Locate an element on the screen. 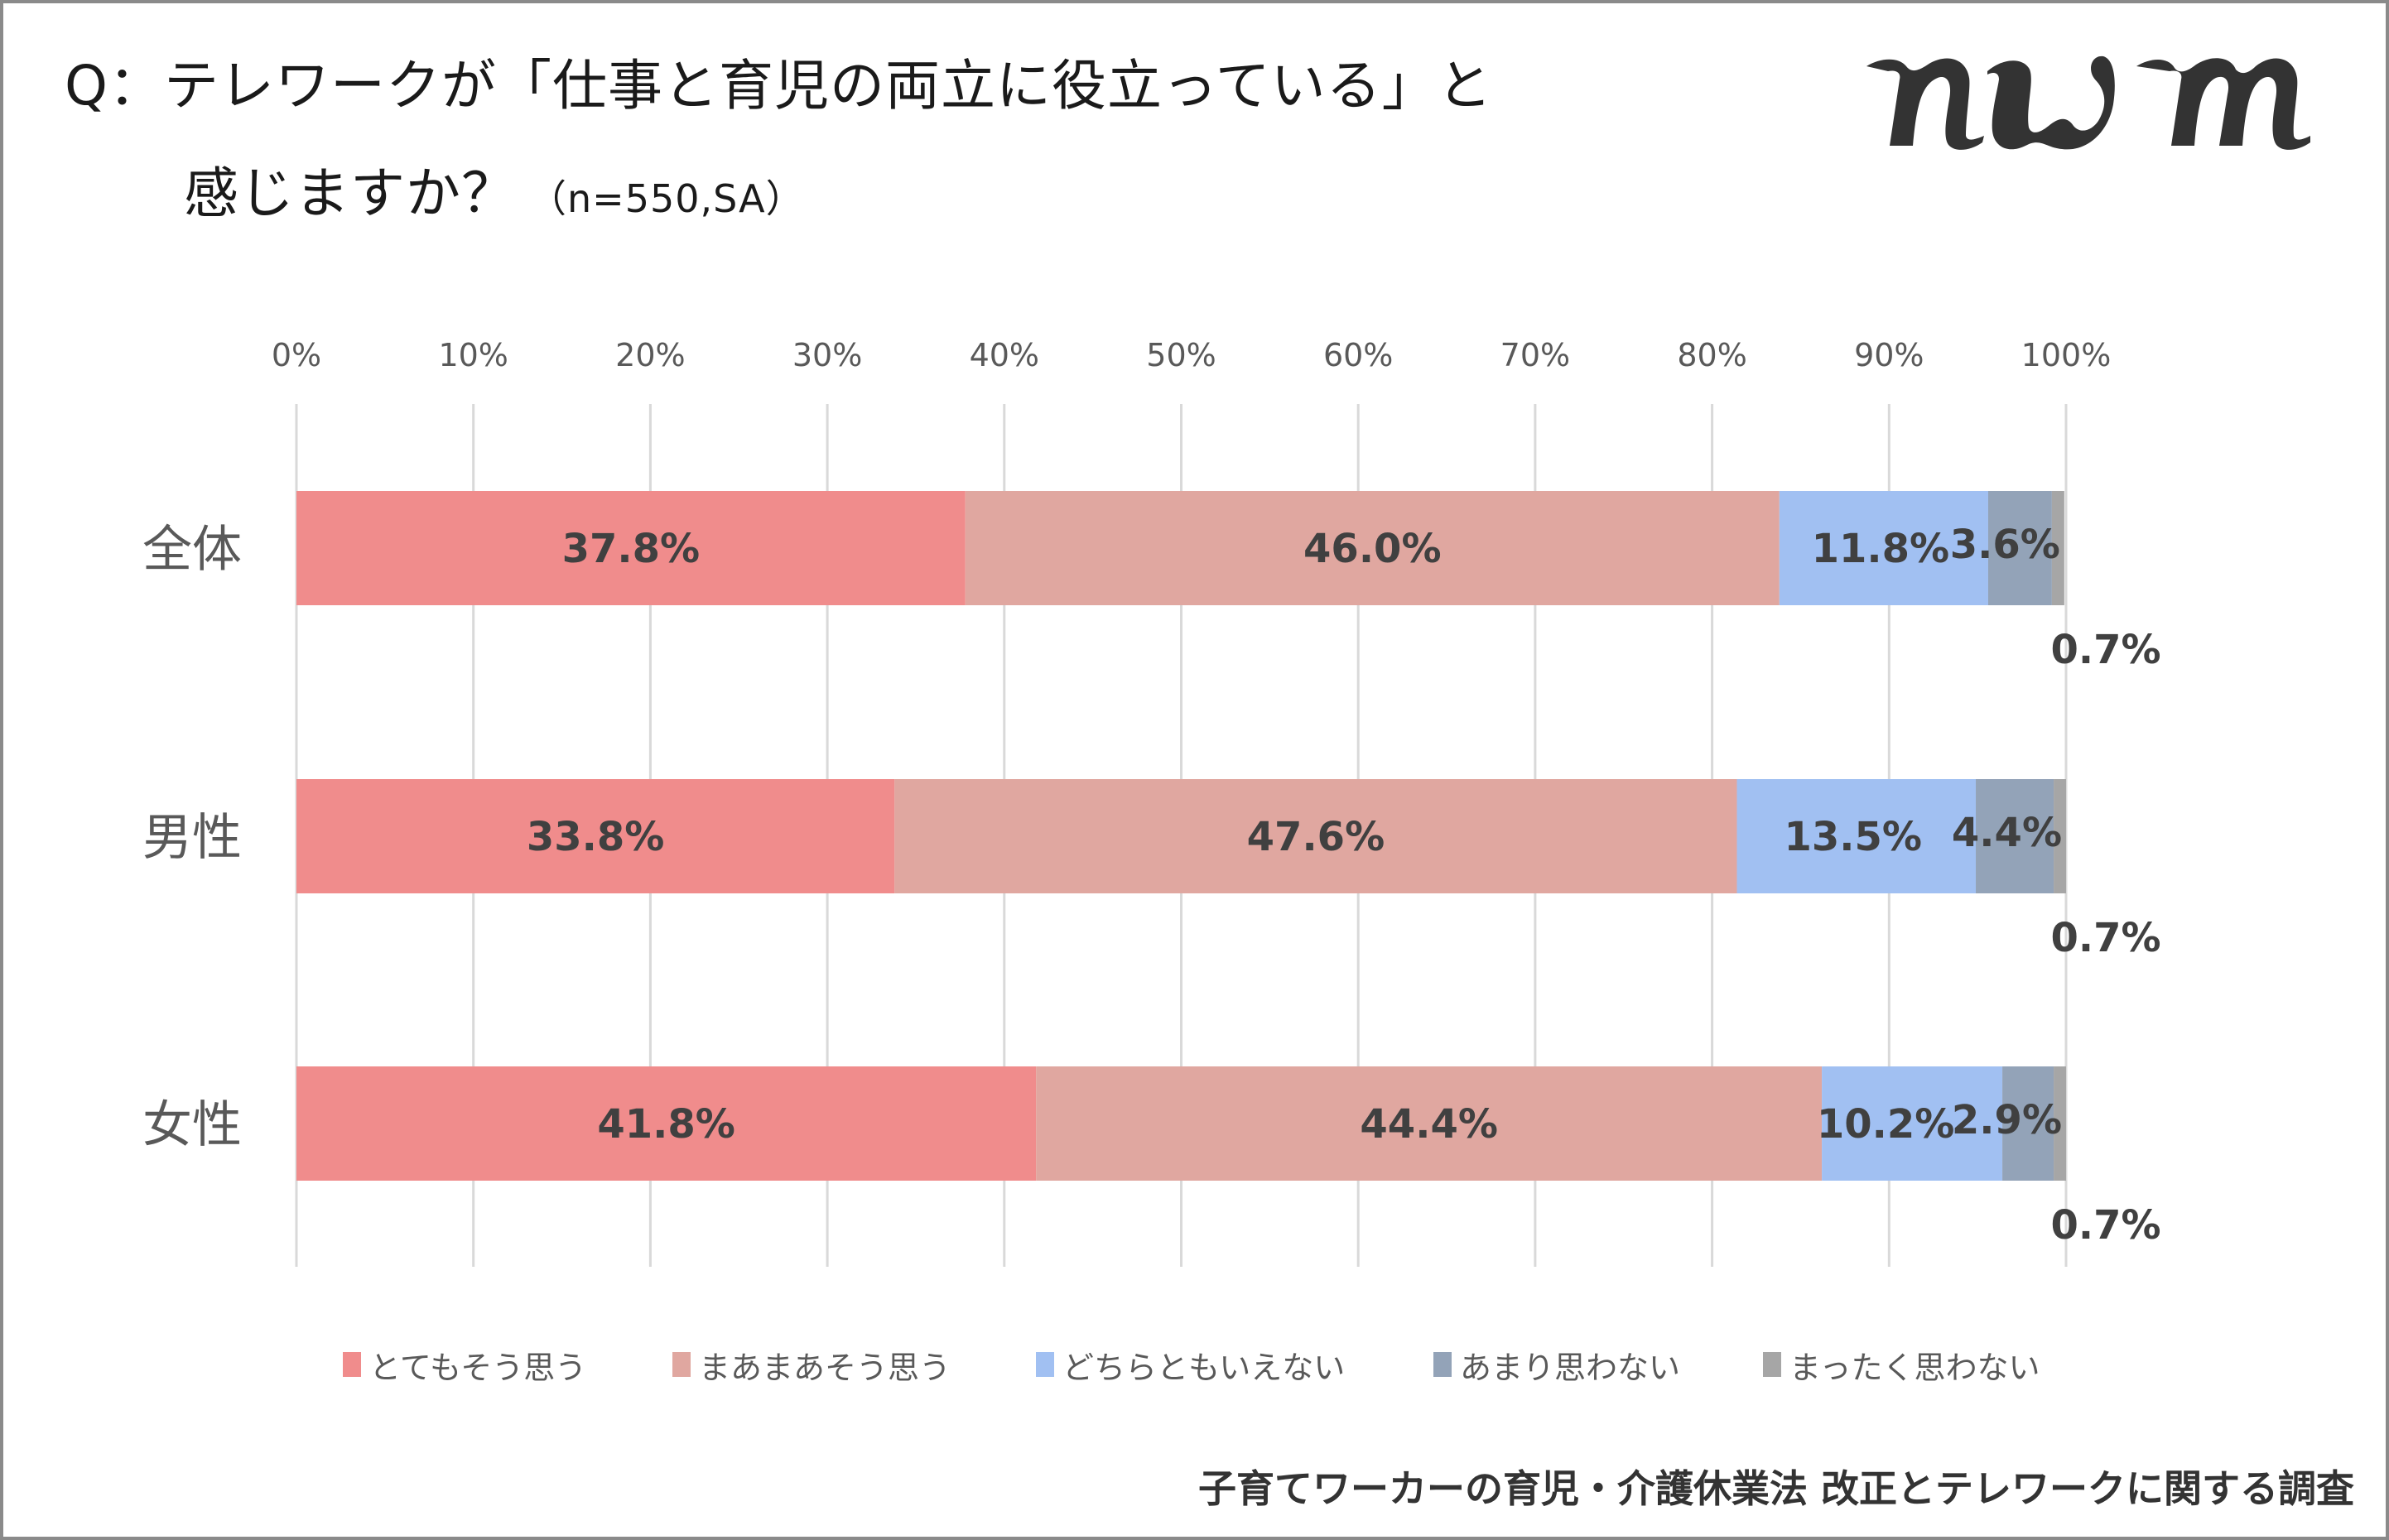 This screenshot has width=2389, height=1540. legend-item: まあまあそう思う is located at coordinates (811, 1364).